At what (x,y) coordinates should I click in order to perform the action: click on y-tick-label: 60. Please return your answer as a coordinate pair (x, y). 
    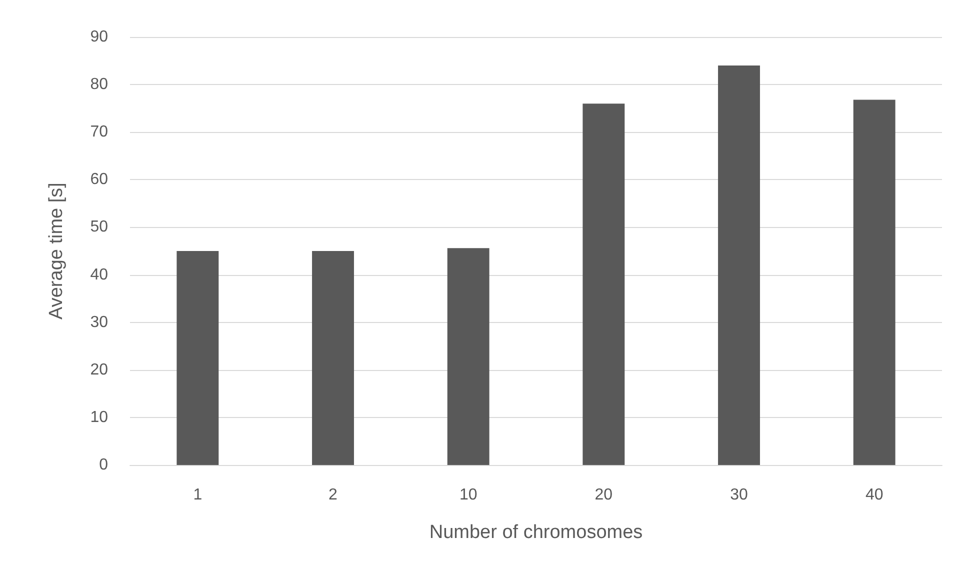
    Looking at the image, I should click on (99, 179).